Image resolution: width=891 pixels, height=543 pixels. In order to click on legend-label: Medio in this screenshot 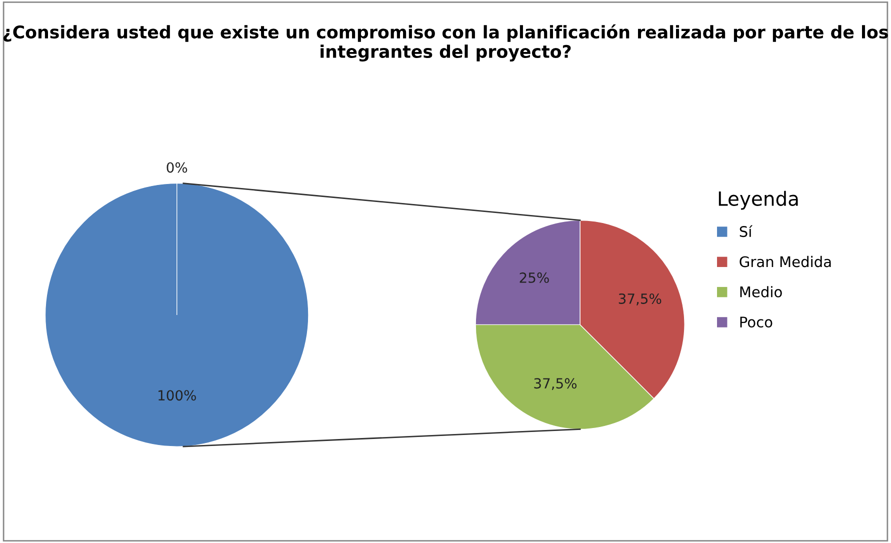, I will do `click(761, 292)`.